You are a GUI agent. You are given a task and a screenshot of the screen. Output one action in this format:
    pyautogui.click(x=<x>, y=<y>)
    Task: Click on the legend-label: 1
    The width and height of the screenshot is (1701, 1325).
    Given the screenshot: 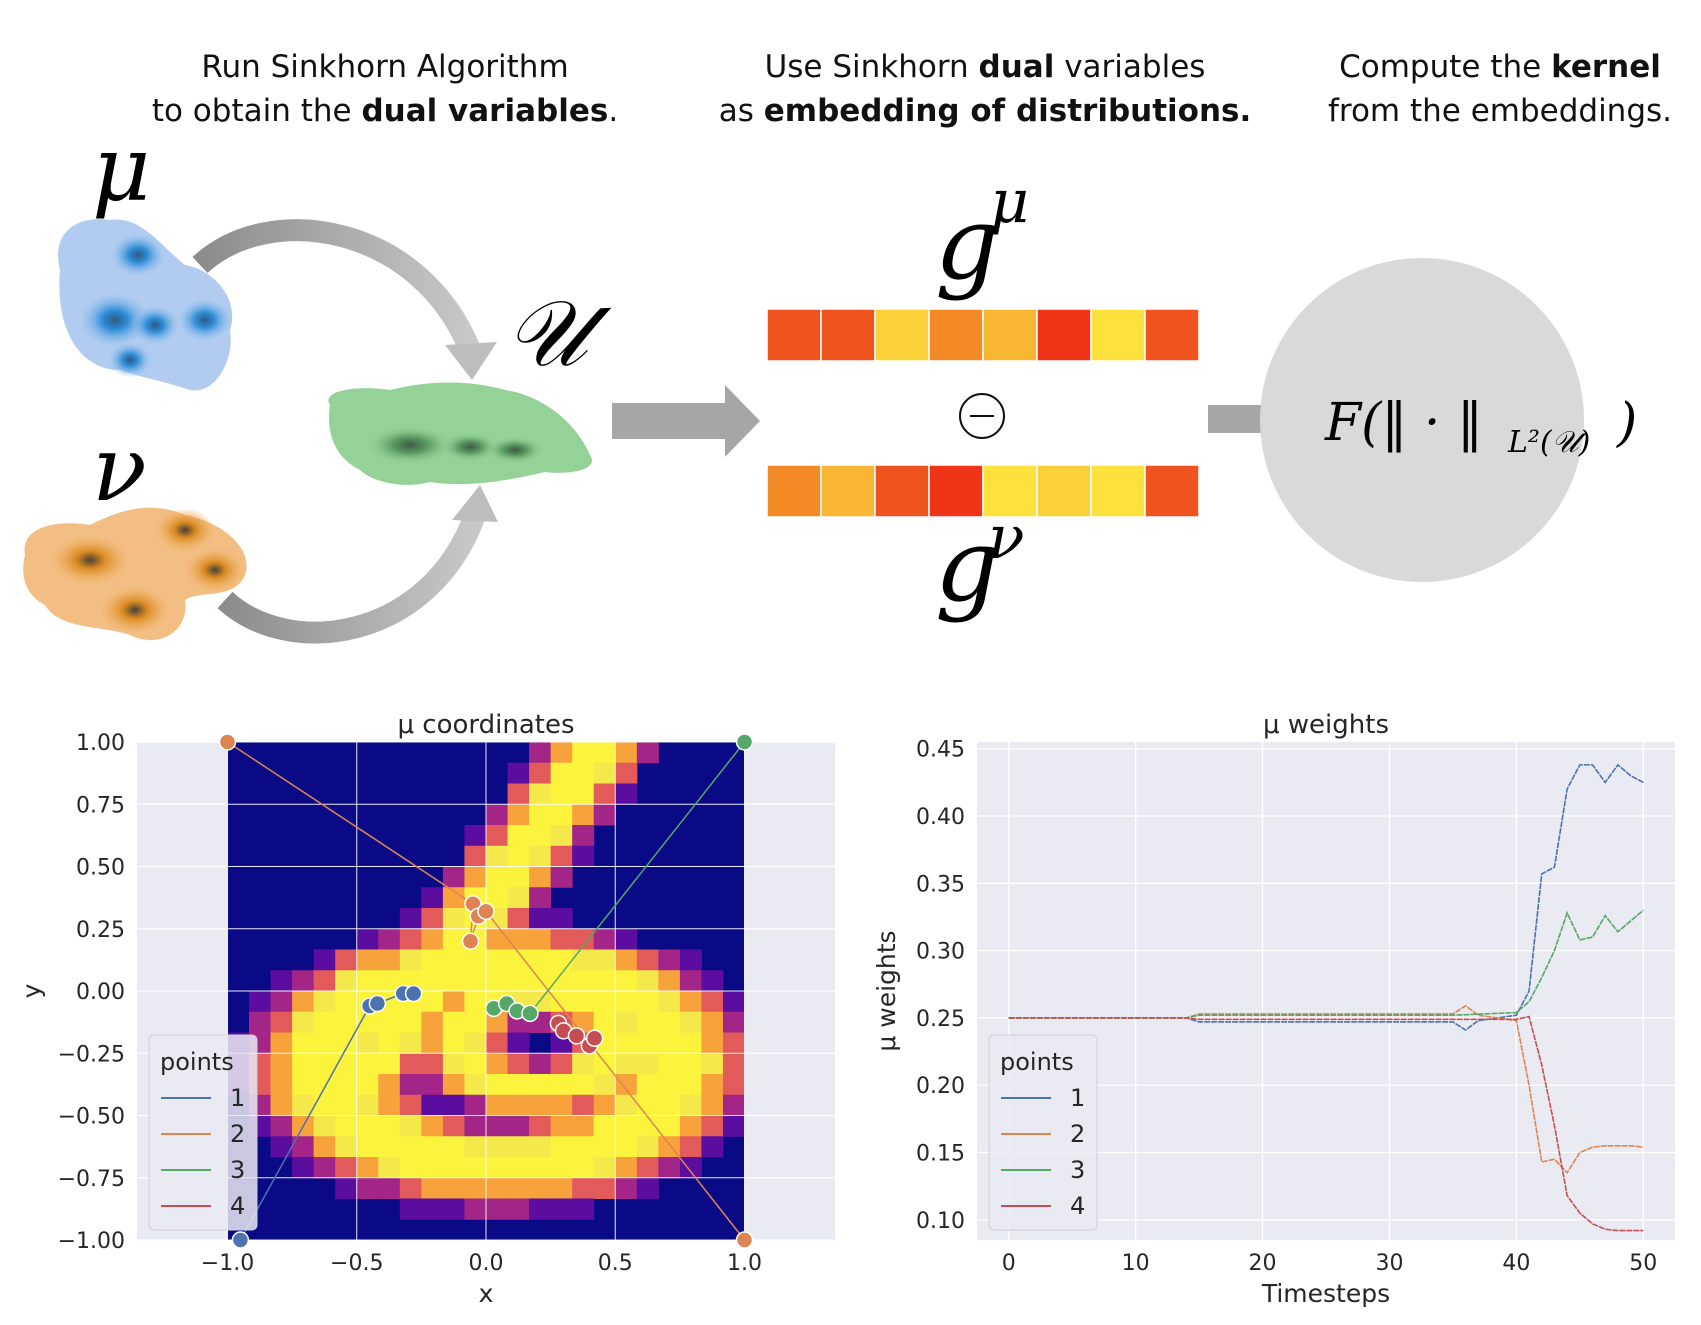 What is the action you would take?
    pyautogui.click(x=1077, y=1098)
    